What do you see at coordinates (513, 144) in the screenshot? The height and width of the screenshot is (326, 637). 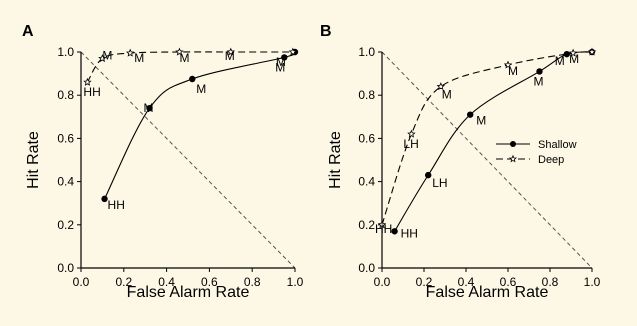 I see `legend-marker-shallow` at bounding box center [513, 144].